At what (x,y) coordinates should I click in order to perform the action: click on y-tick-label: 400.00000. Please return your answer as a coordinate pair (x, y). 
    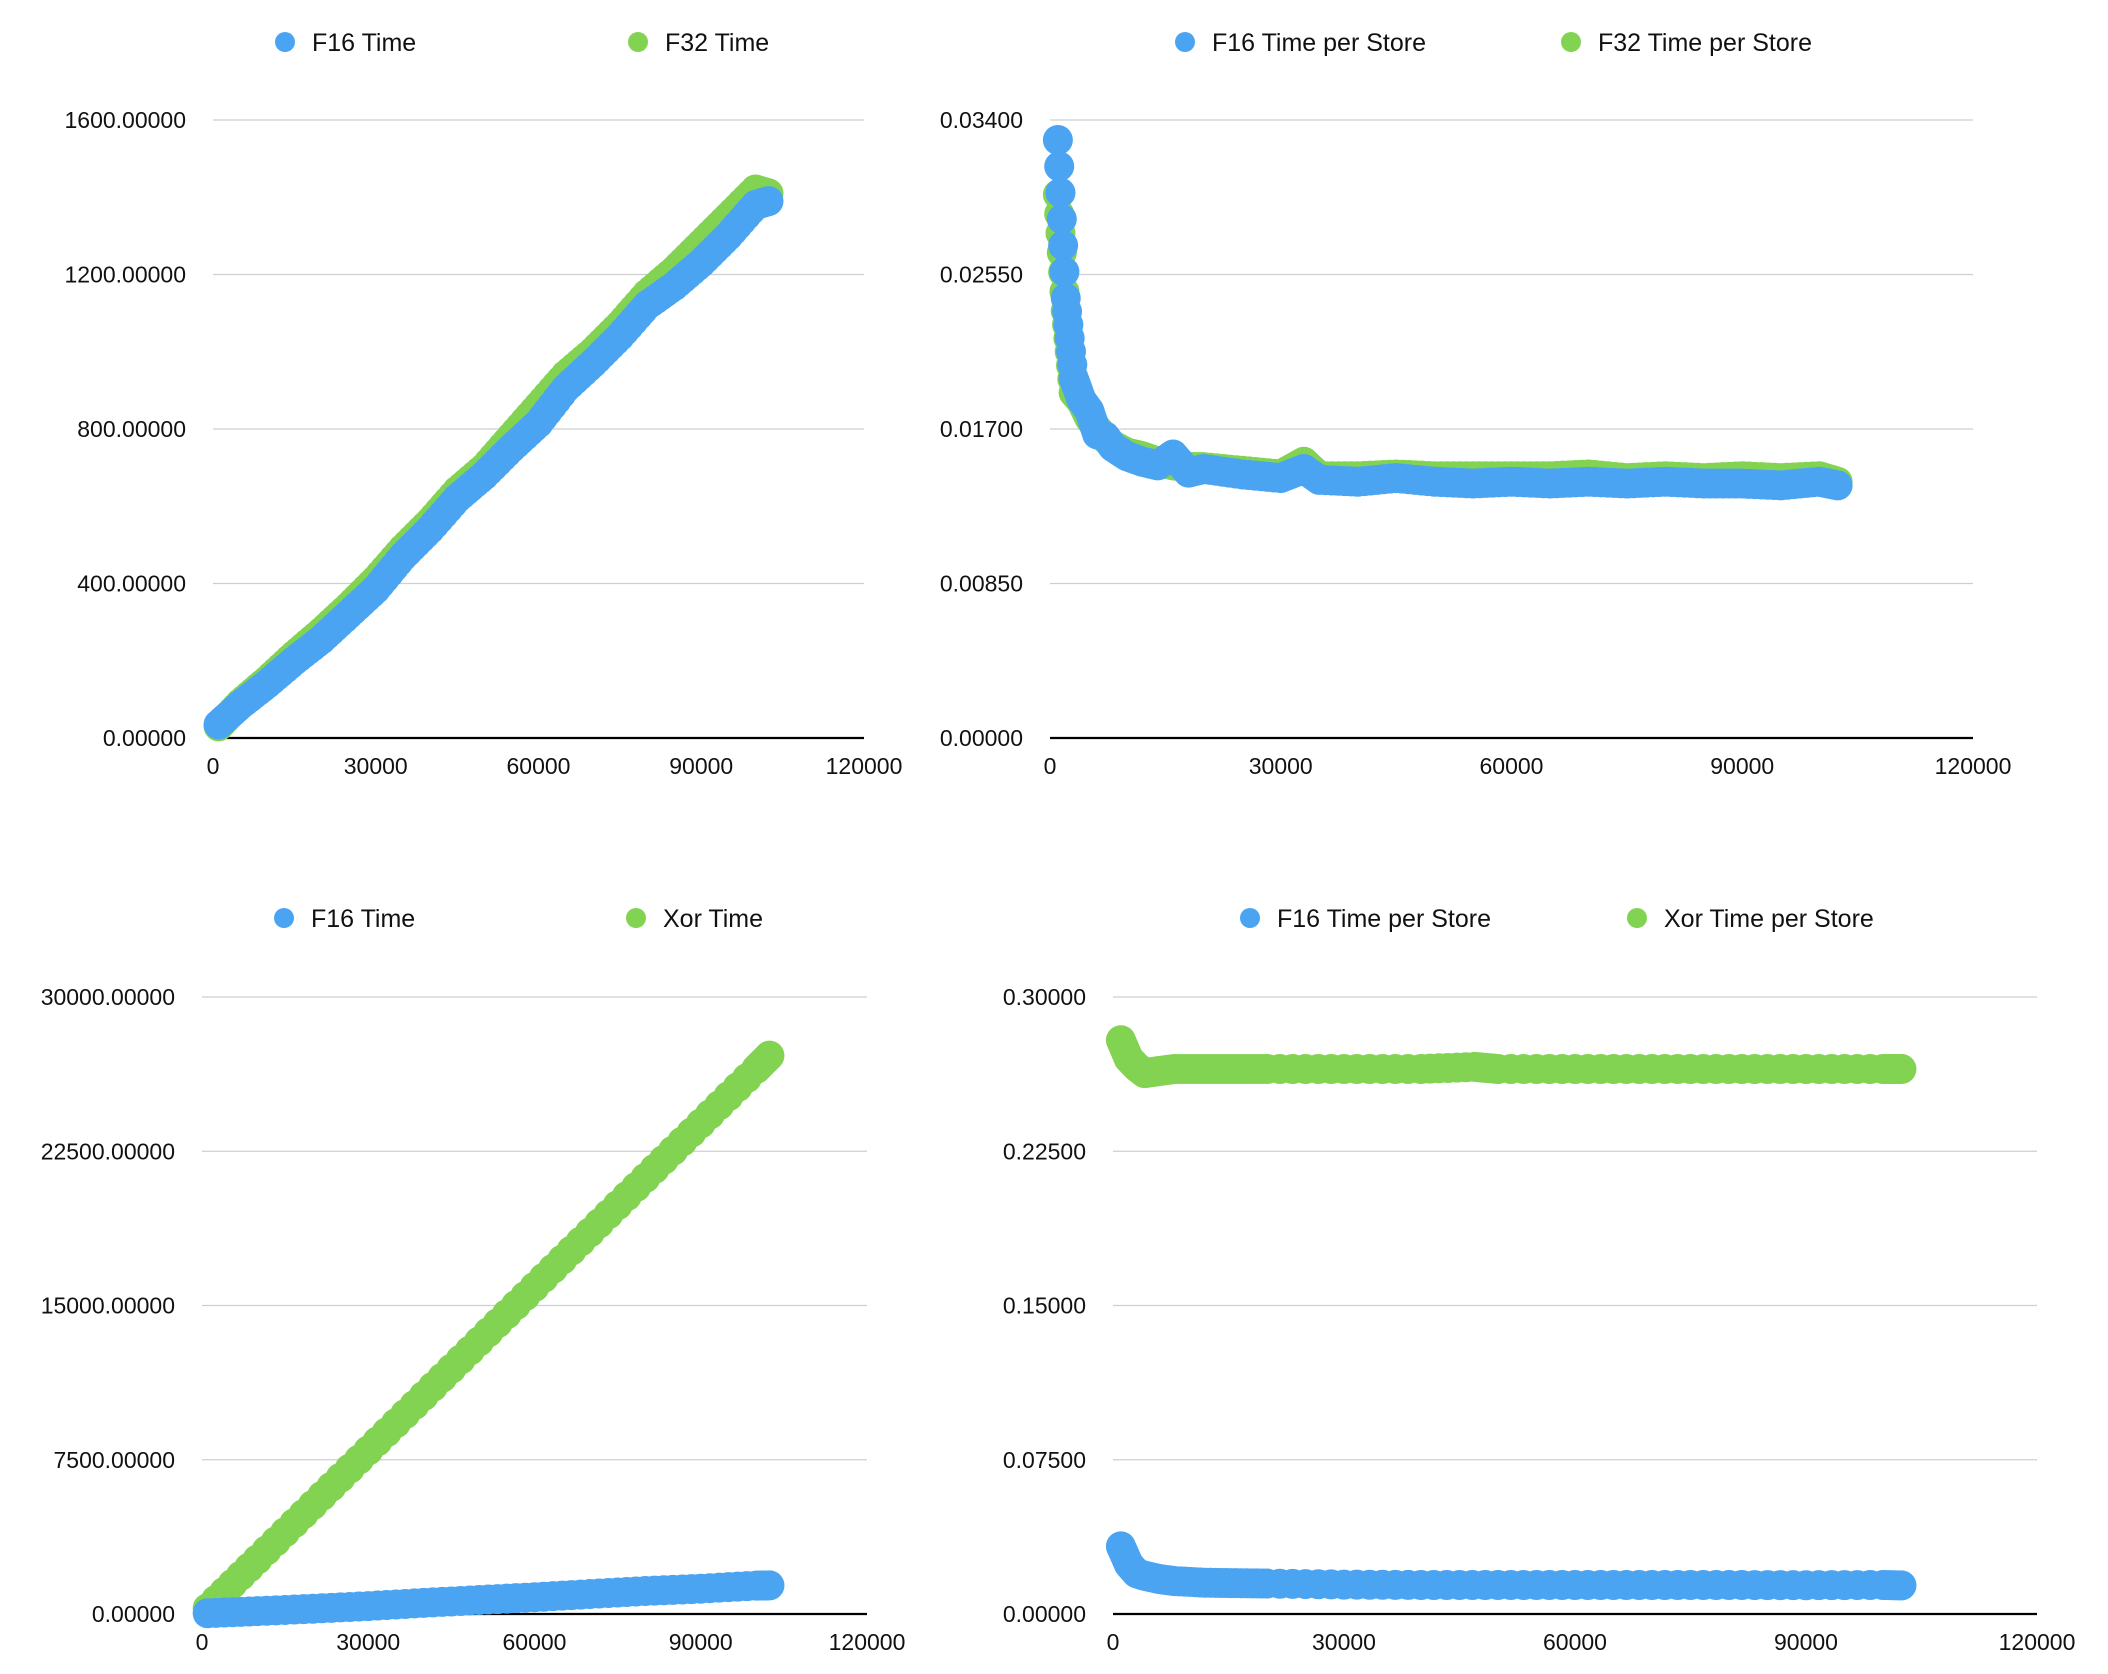
    Looking at the image, I should click on (131, 584).